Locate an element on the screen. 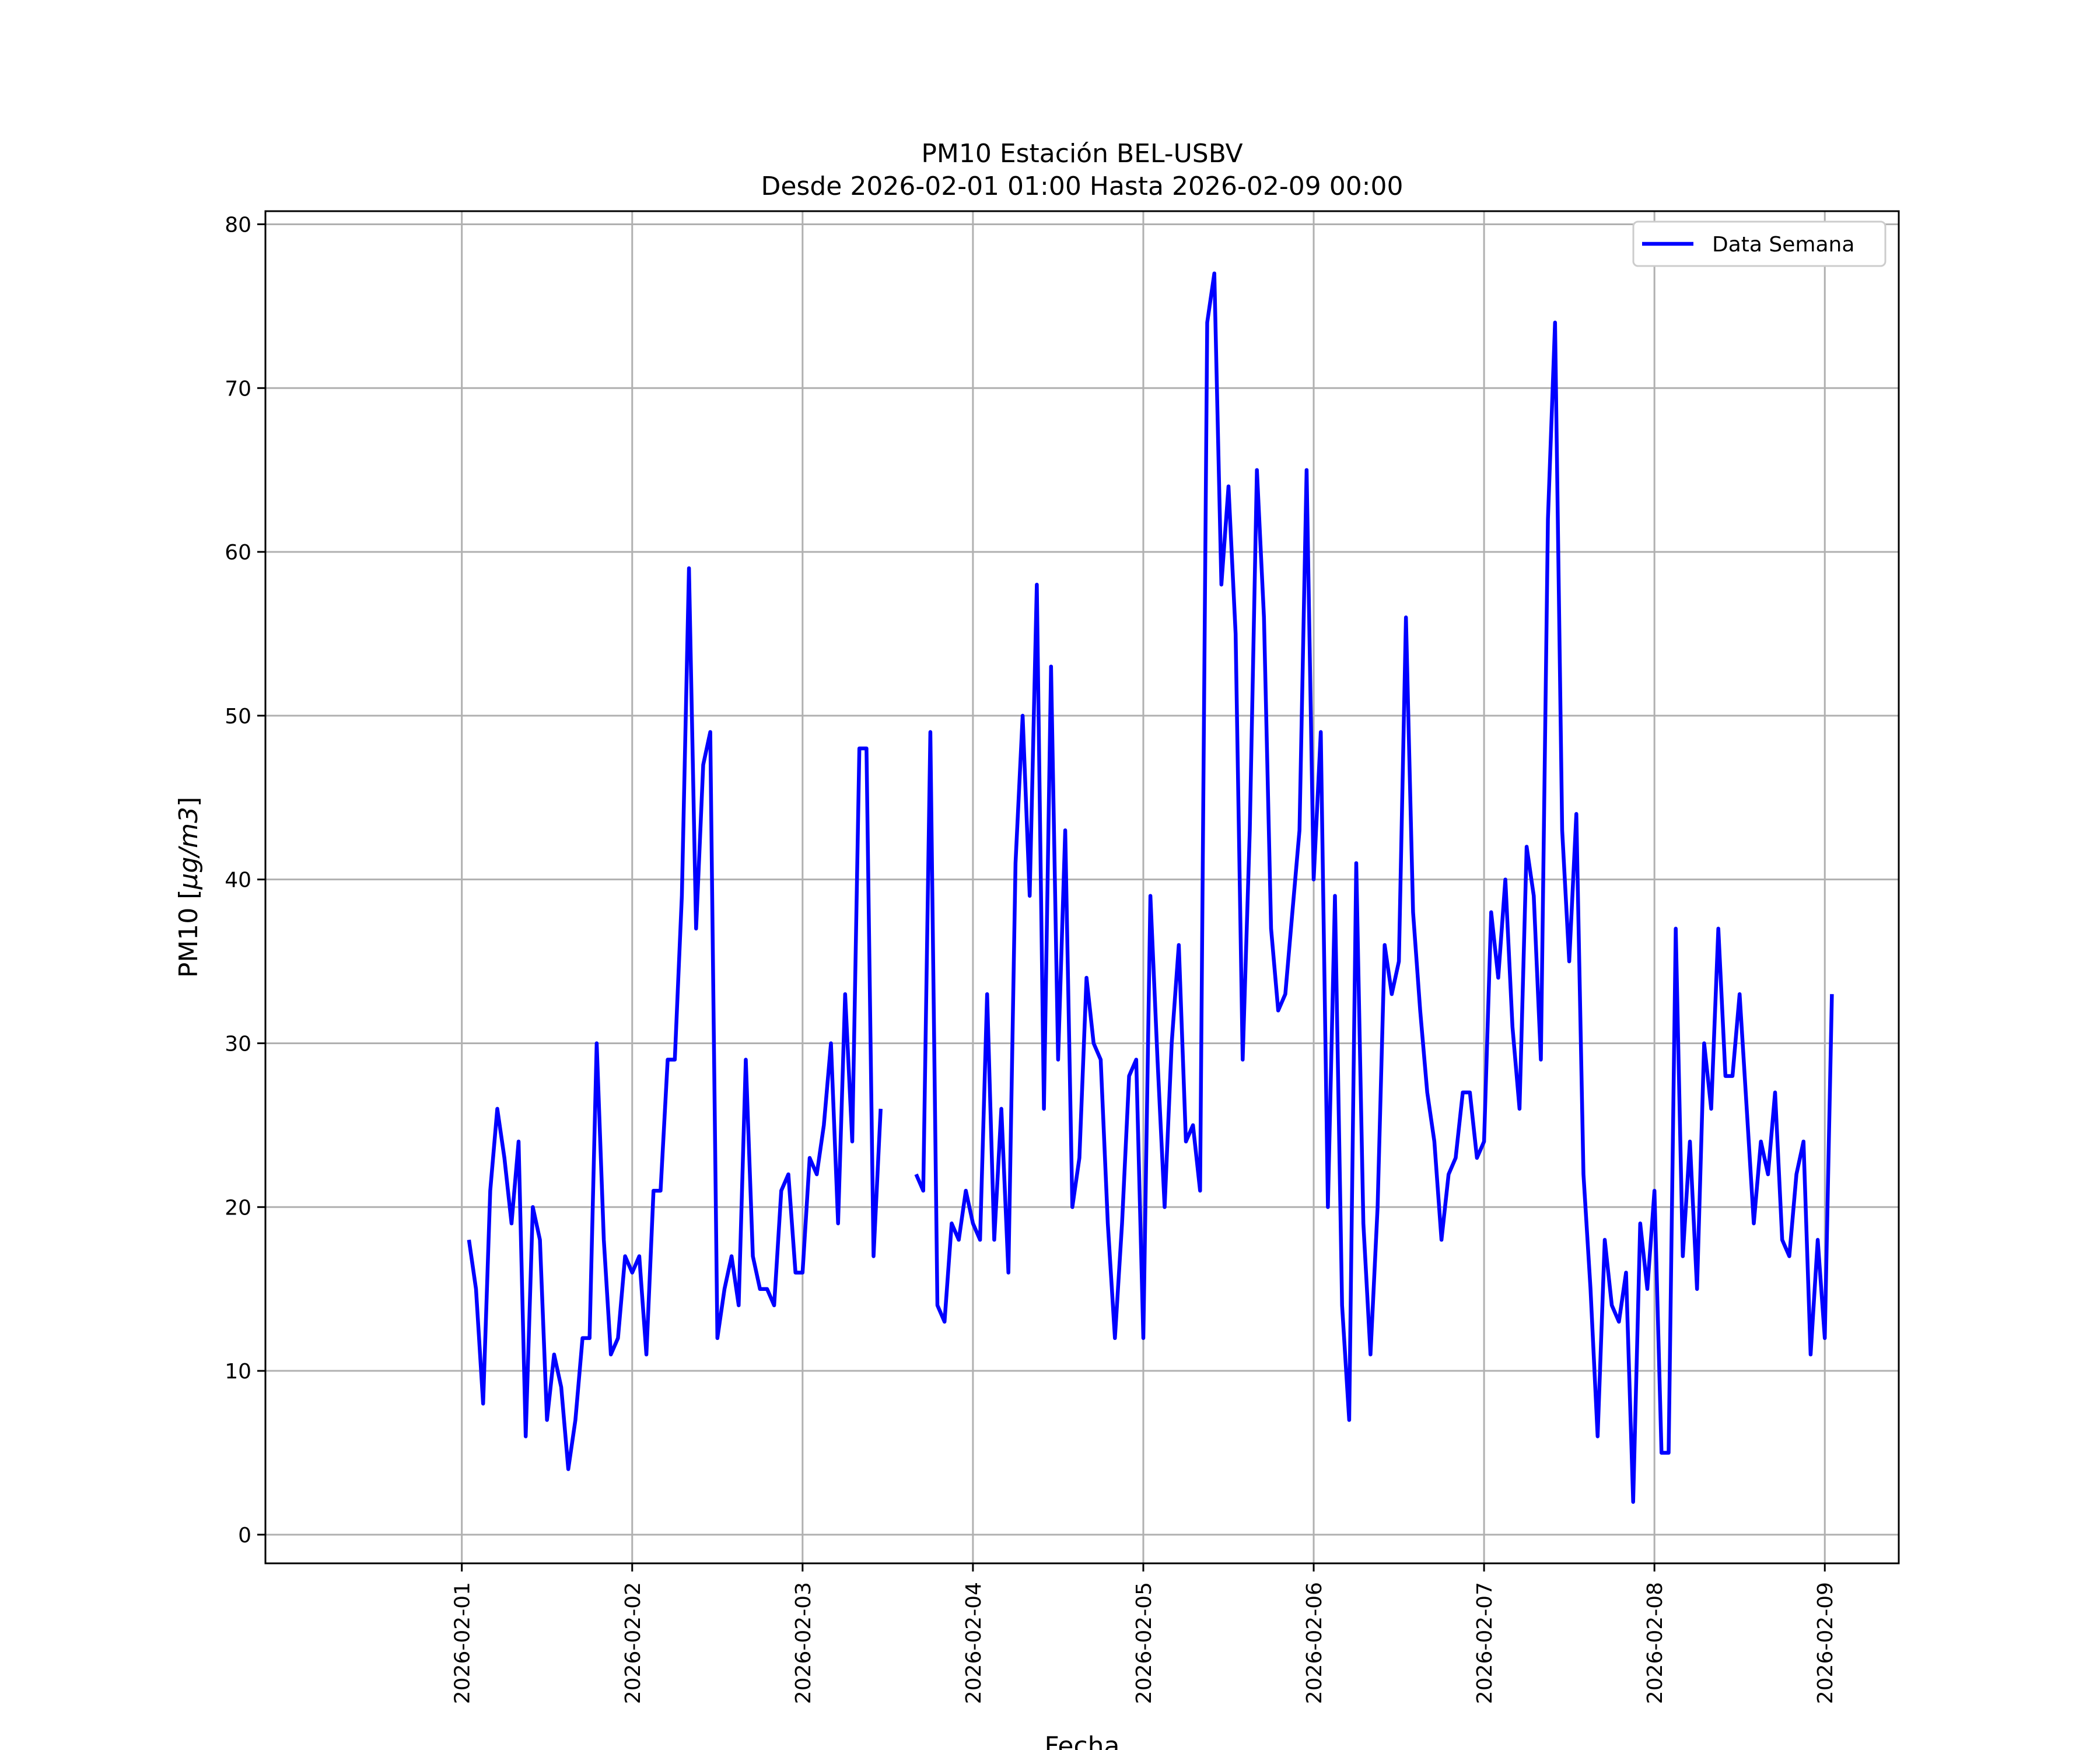  y-axis-label: PM10 [µg/m3] is located at coordinates (189, 887).